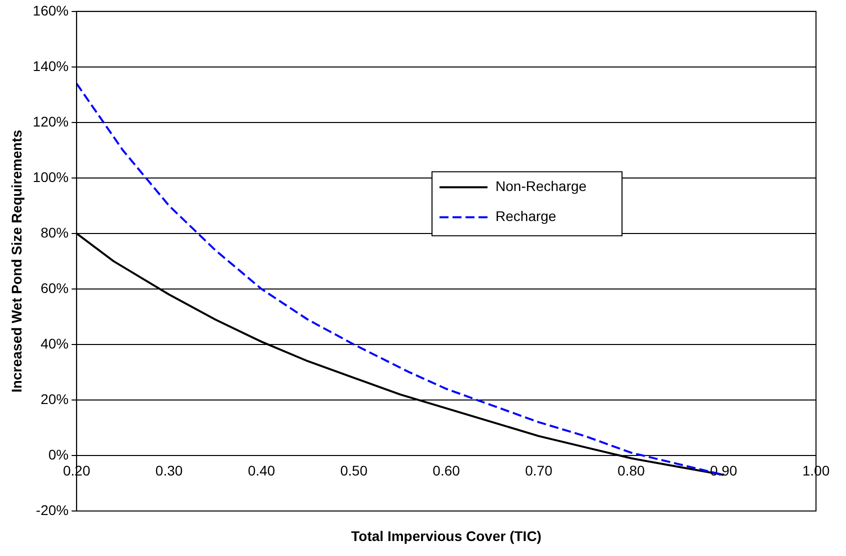 The width and height of the screenshot is (846, 556). I want to click on y-tick-label: 40%, so click(54, 343).